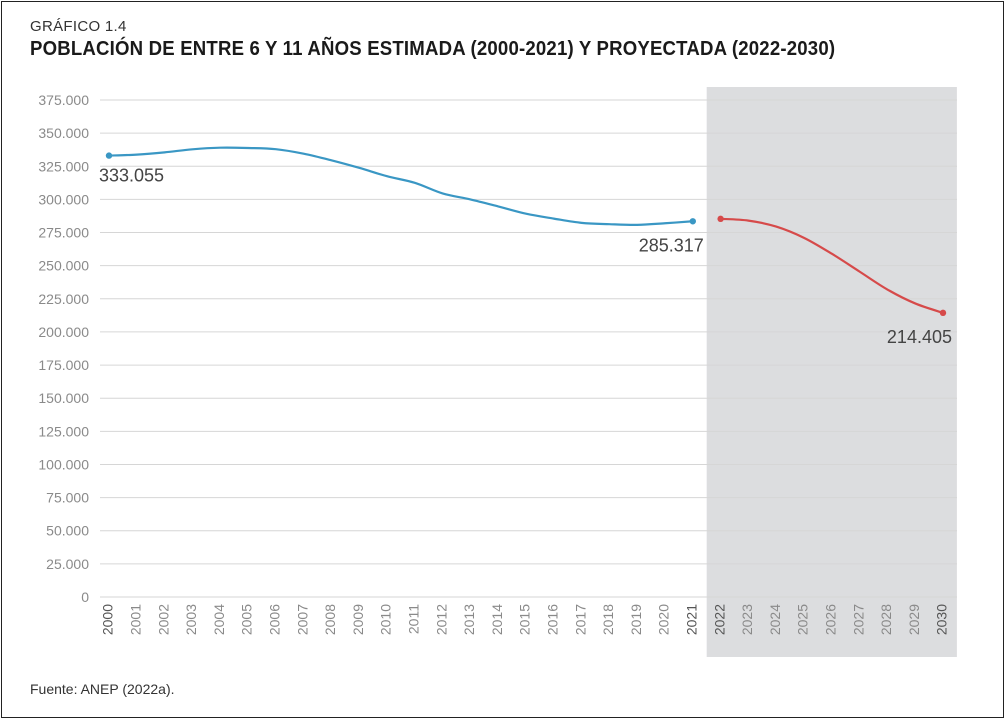 The image size is (1005, 719). I want to click on x-tick-label: 2009, so click(358, 619).